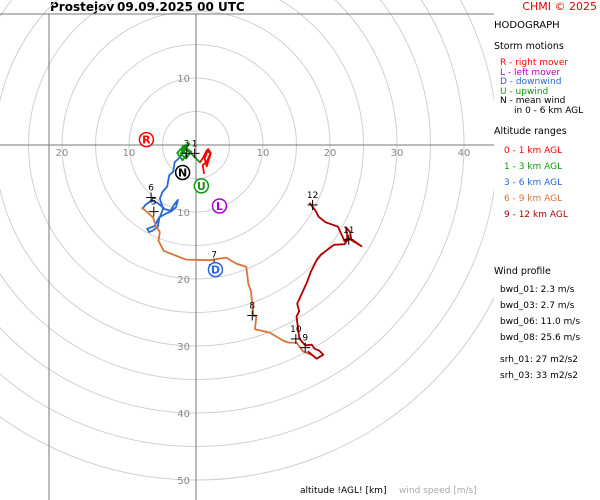  I want to click on storm-motion-legend-item: N - mean wind, so click(533, 101).